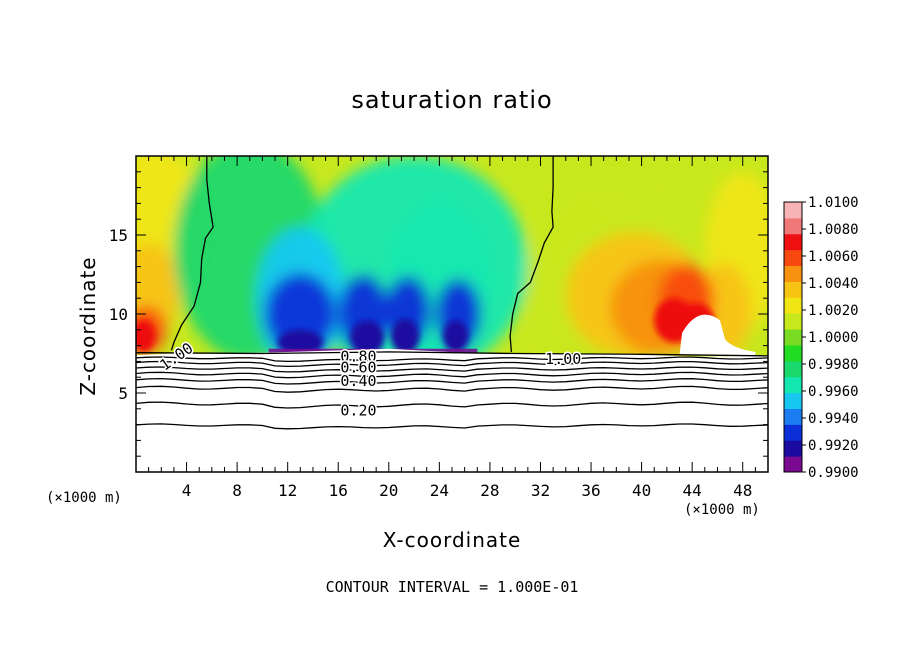 The width and height of the screenshot is (904, 654). I want to click on contour-label-2: 1.00, so click(563, 359).